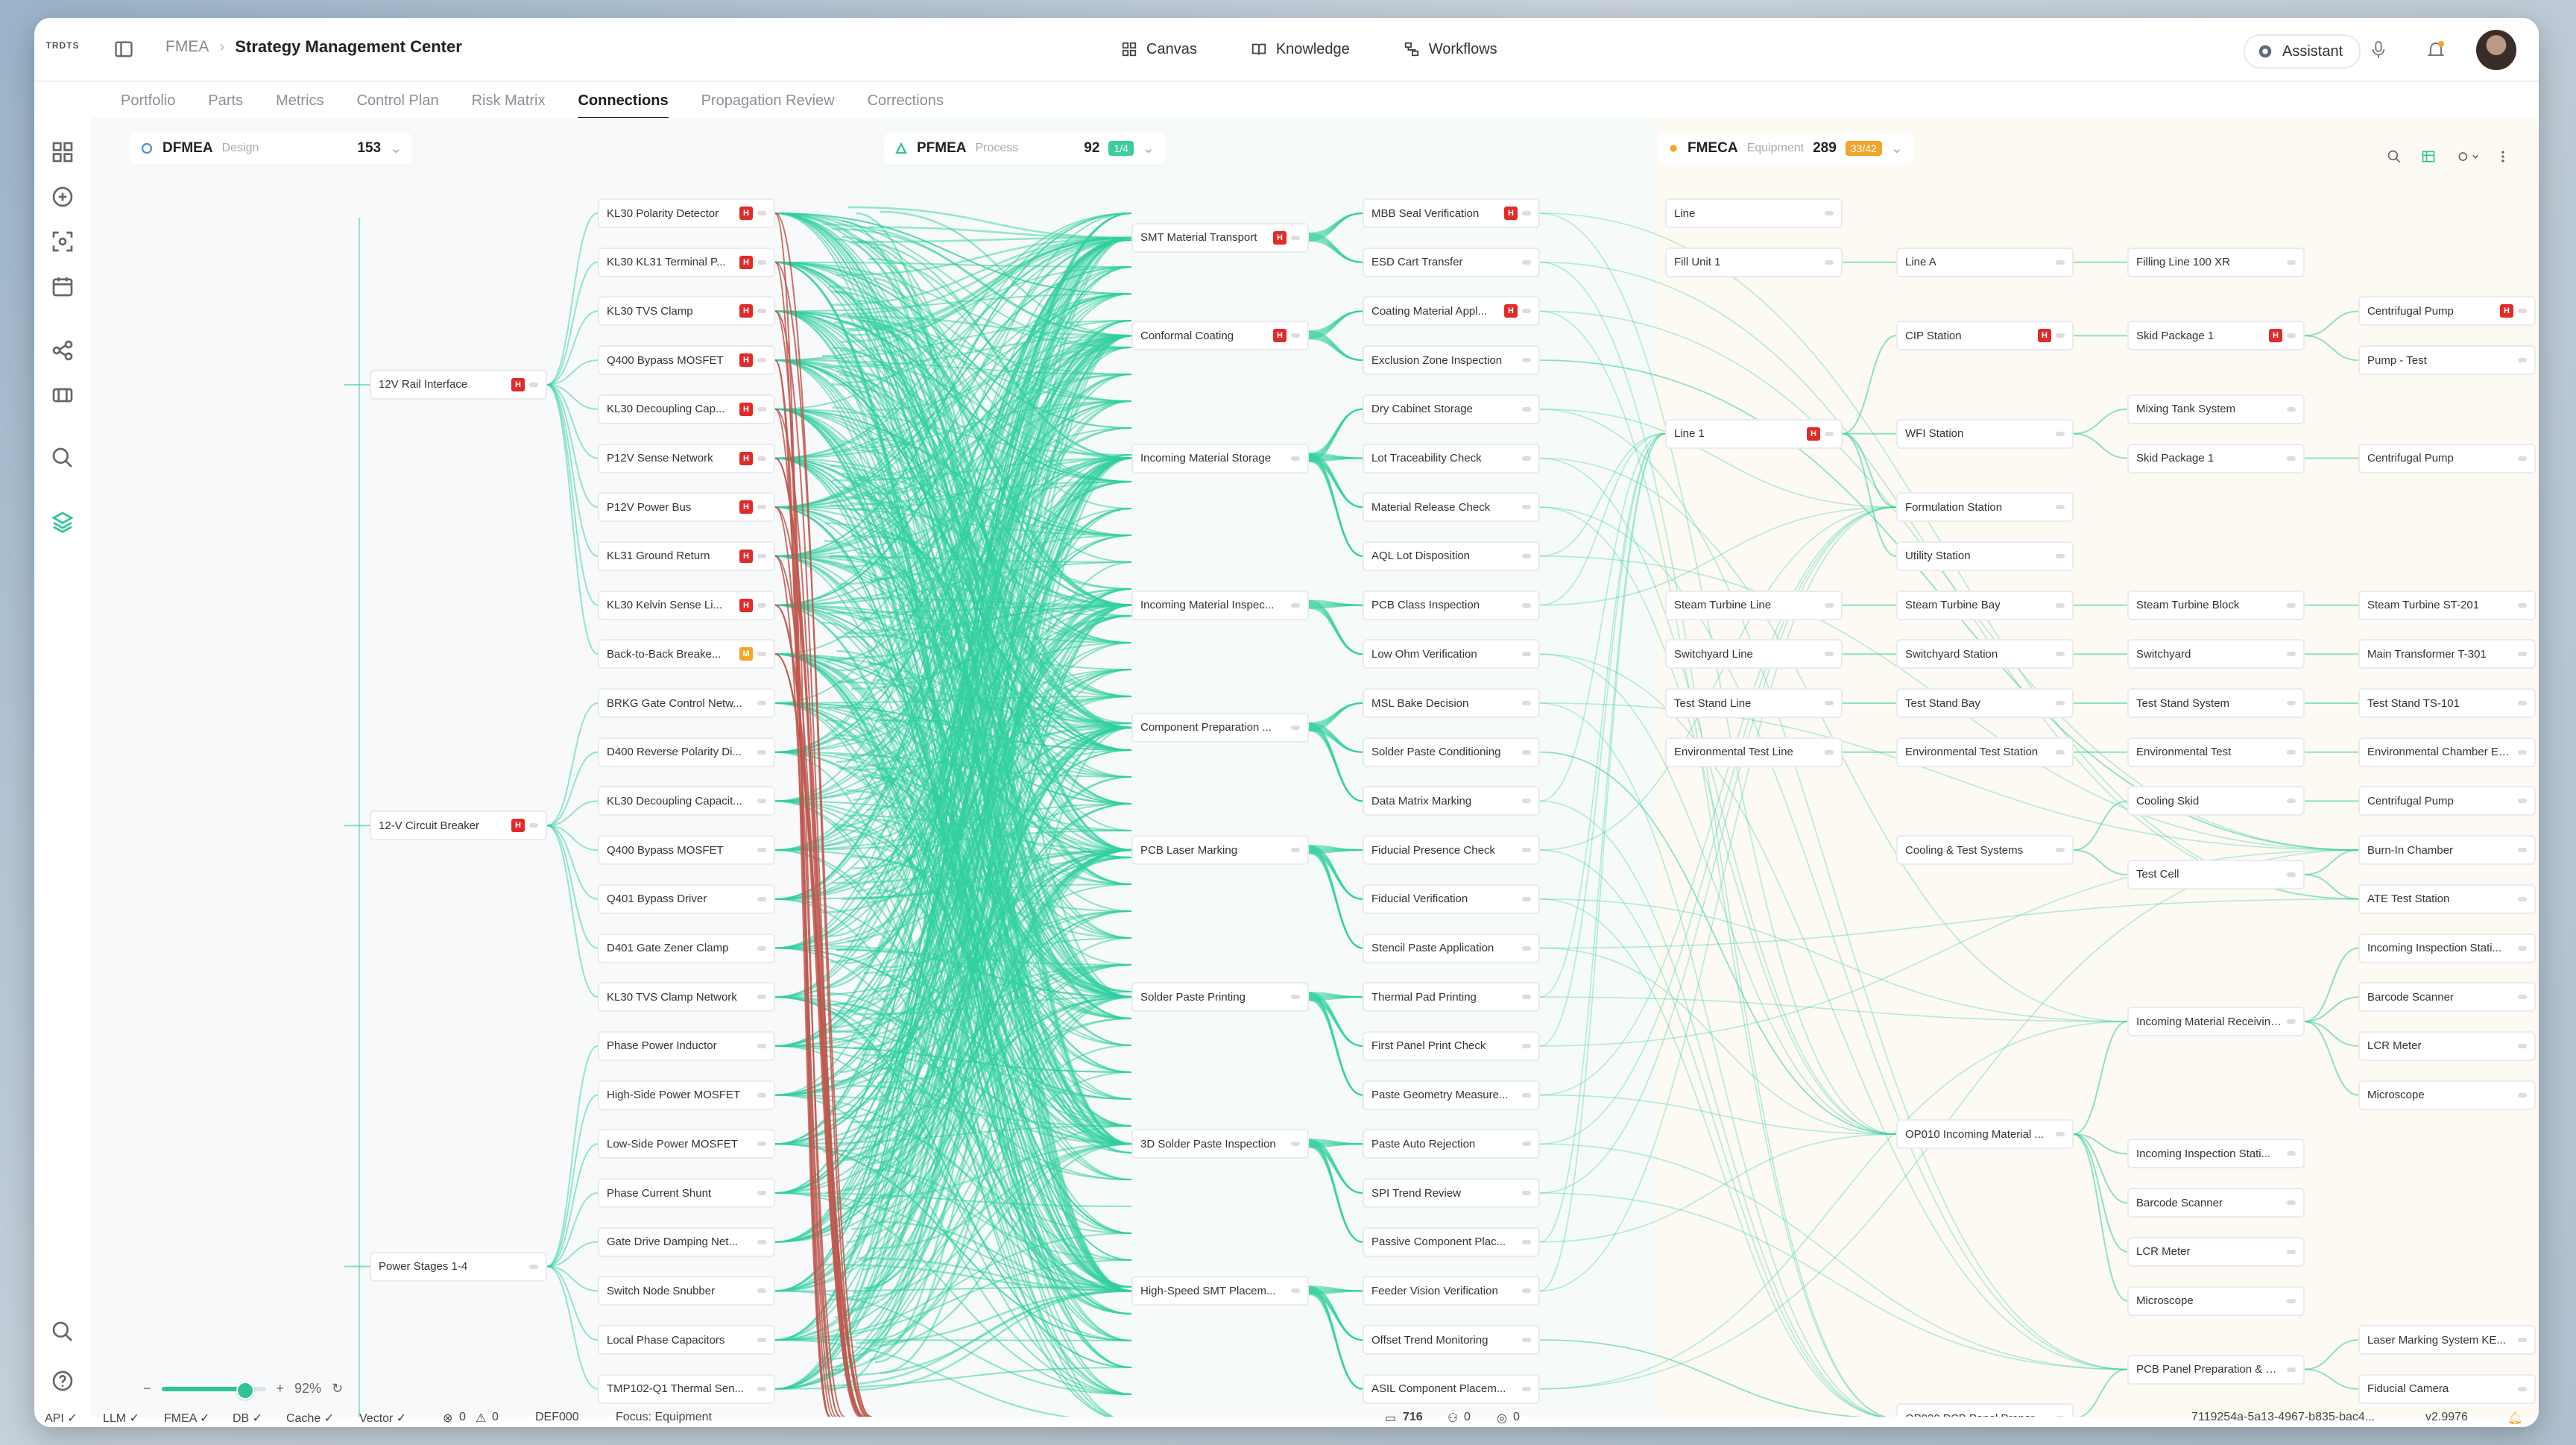 The width and height of the screenshot is (2576, 1445). I want to click on fmeca-line-node: Line 1 H, so click(1754, 433).